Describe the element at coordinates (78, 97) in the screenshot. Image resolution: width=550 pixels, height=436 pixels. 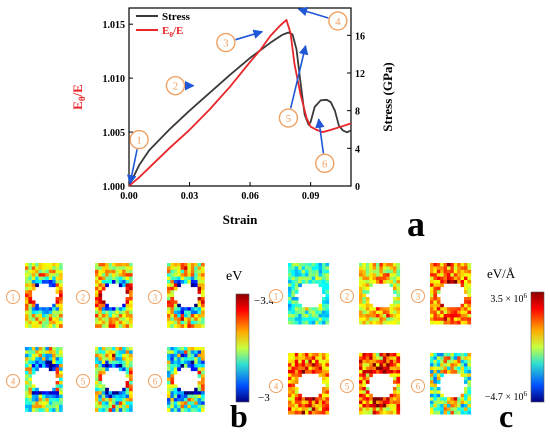
I see `left-axis-title: Eθ/E` at that location.